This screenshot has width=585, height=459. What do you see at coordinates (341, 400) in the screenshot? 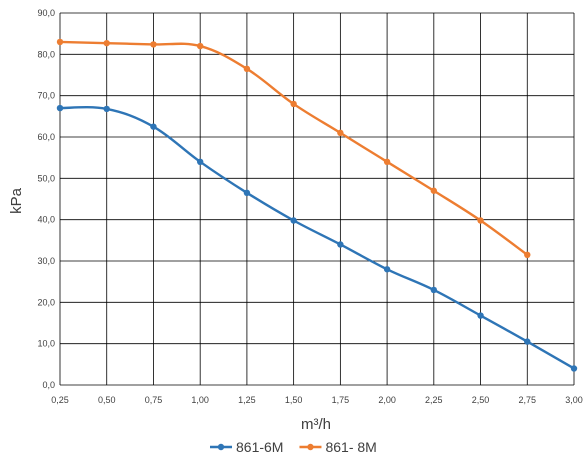
I see `x-tick-label: 1,75` at bounding box center [341, 400].